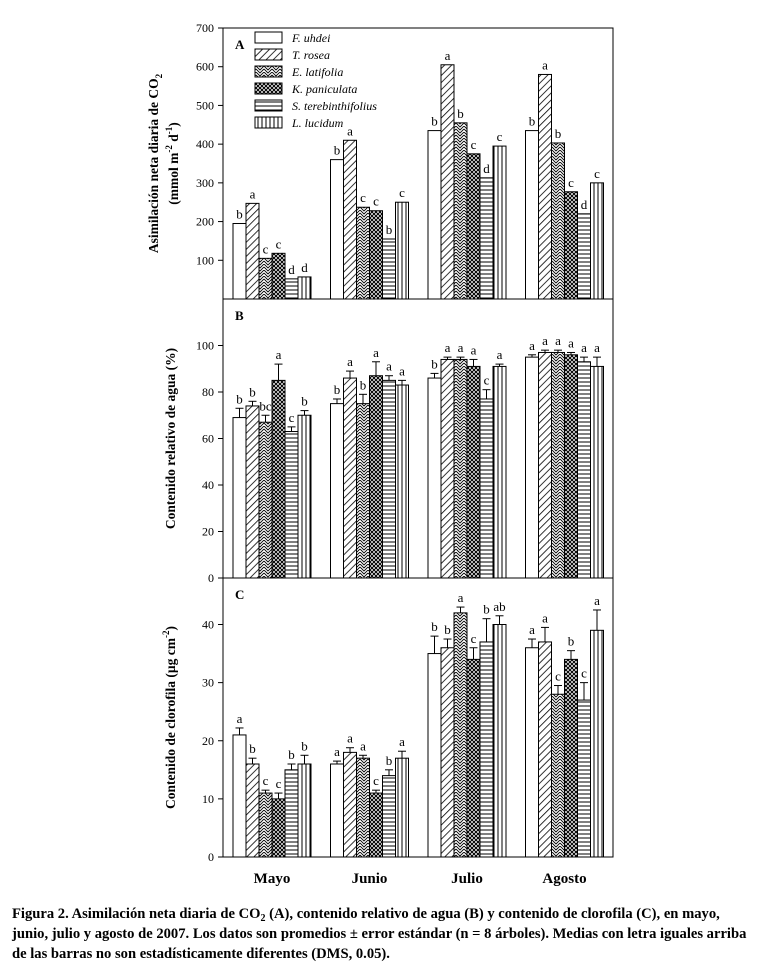 This screenshot has width=763, height=971. Describe the element at coordinates (205, 67) in the screenshot. I see `panel-a-ytick-label: 600` at that location.